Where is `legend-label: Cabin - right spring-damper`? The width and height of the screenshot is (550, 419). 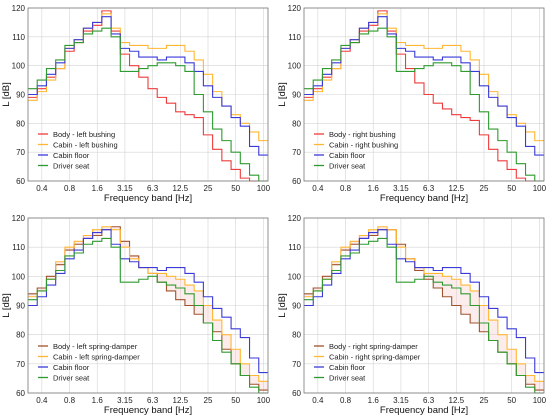
legend-label: Cabin - right spring-damper is located at coordinates (375, 356).